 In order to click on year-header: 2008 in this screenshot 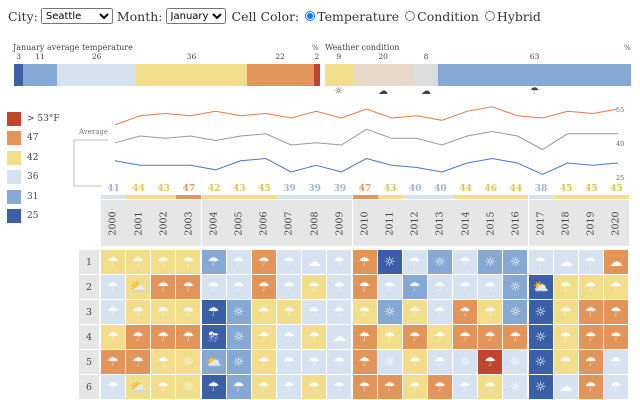, I will do `click(315, 223)`.